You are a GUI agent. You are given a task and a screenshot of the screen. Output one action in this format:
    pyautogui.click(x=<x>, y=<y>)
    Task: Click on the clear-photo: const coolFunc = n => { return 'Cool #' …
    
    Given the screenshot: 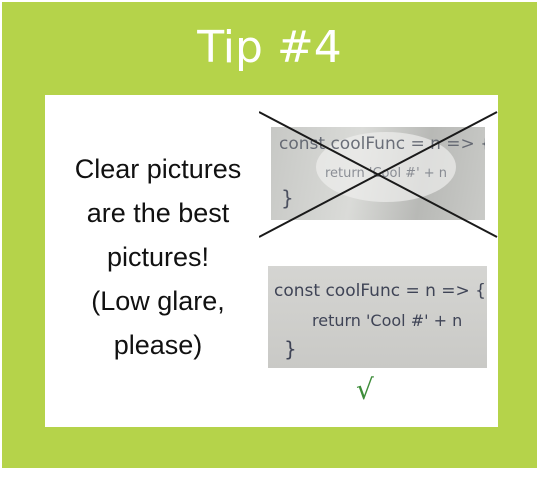 What is the action you would take?
    pyautogui.click(x=377, y=317)
    